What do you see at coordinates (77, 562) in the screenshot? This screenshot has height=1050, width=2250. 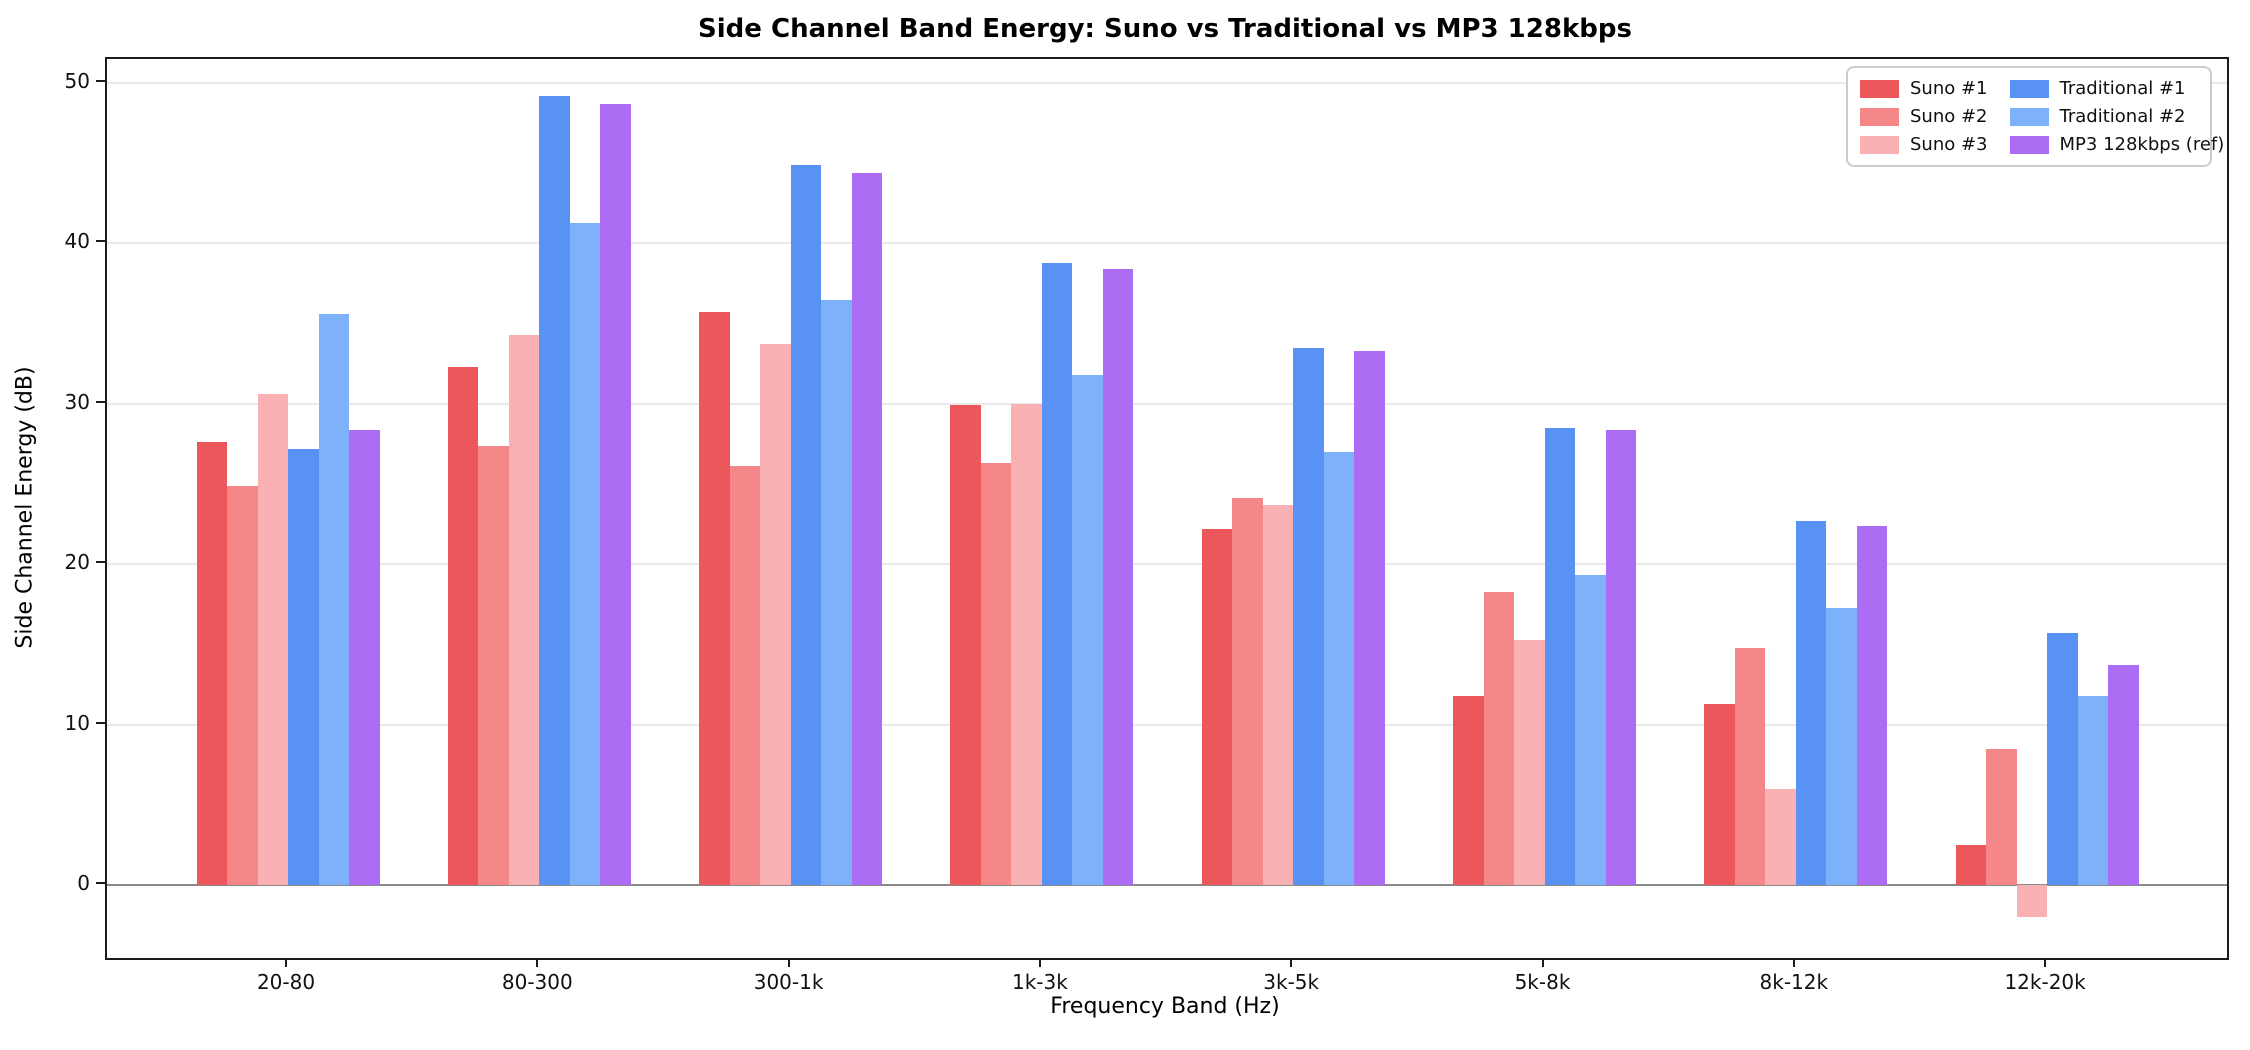 I see `y-tick-label-20: 20` at bounding box center [77, 562].